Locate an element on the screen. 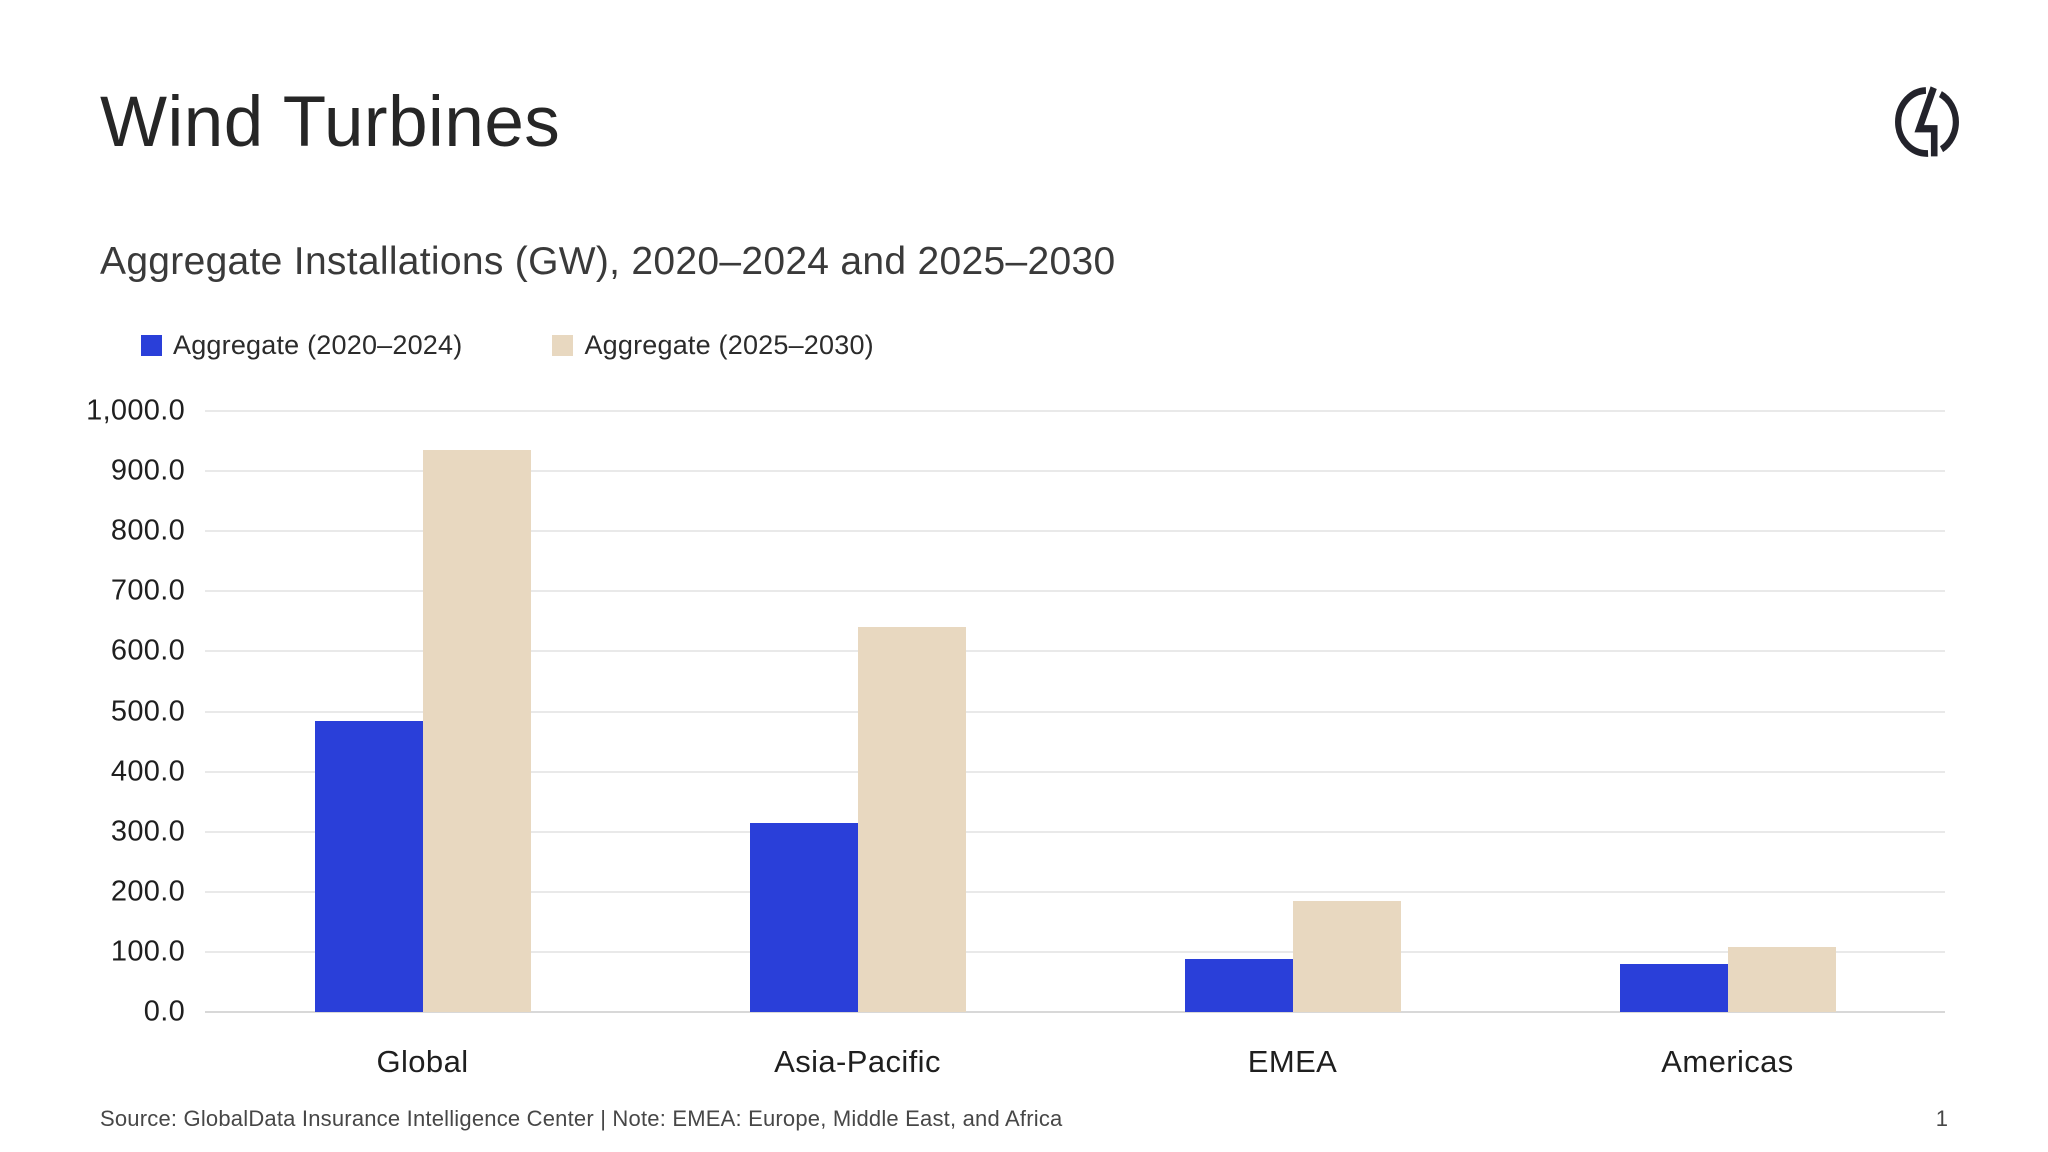  x-axis-line is located at coordinates (1075, 1012).